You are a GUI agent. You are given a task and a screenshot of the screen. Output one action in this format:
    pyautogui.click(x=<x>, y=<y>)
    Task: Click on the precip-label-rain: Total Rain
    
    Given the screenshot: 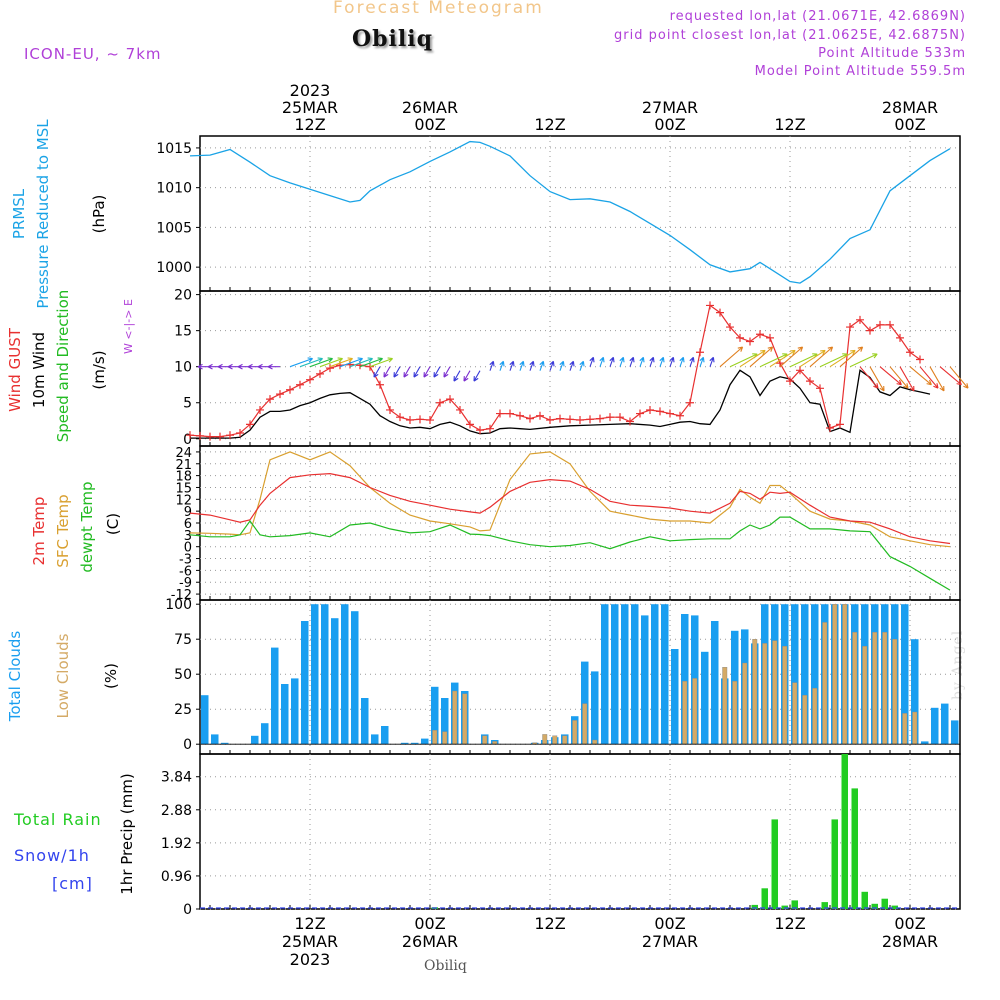 What is the action you would take?
    pyautogui.click(x=57, y=819)
    